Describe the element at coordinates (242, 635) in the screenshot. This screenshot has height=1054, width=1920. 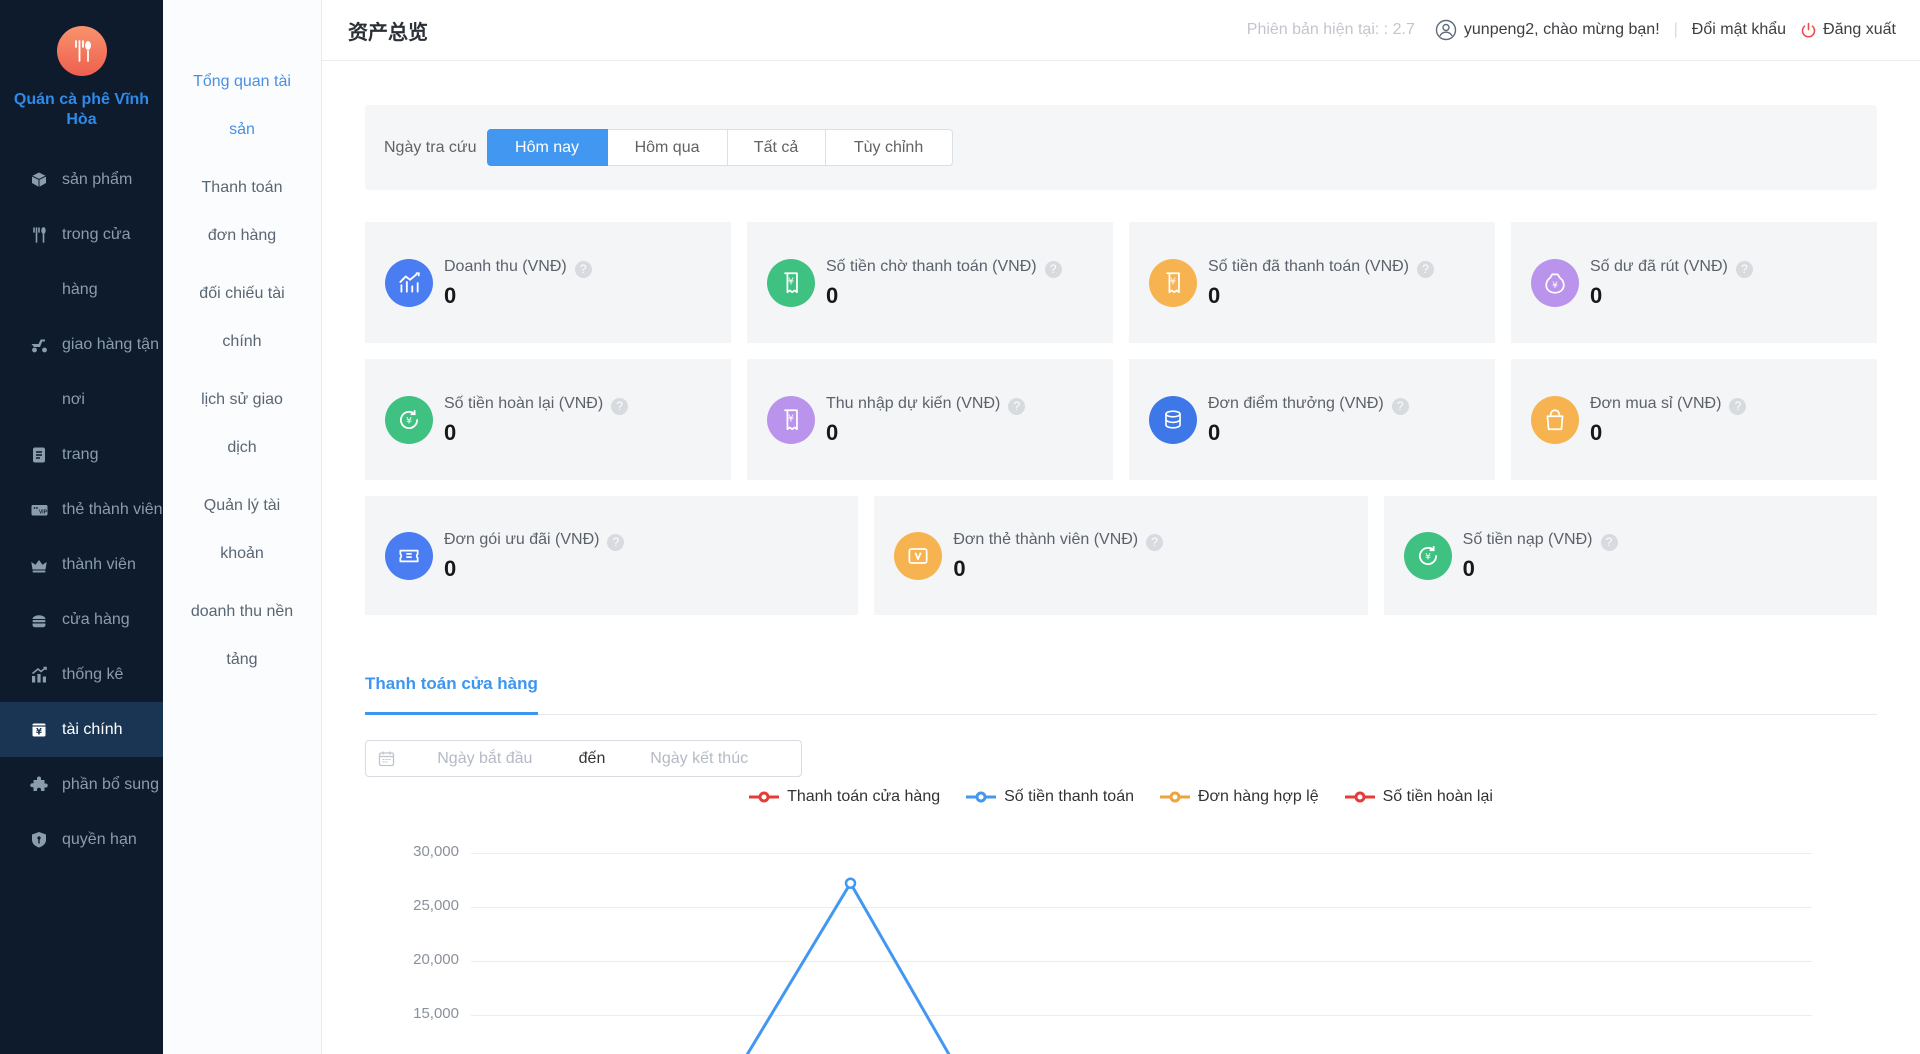
I see `submenu-item-doanh-thu-nen-tang: doanh thu nền tảng` at that location.